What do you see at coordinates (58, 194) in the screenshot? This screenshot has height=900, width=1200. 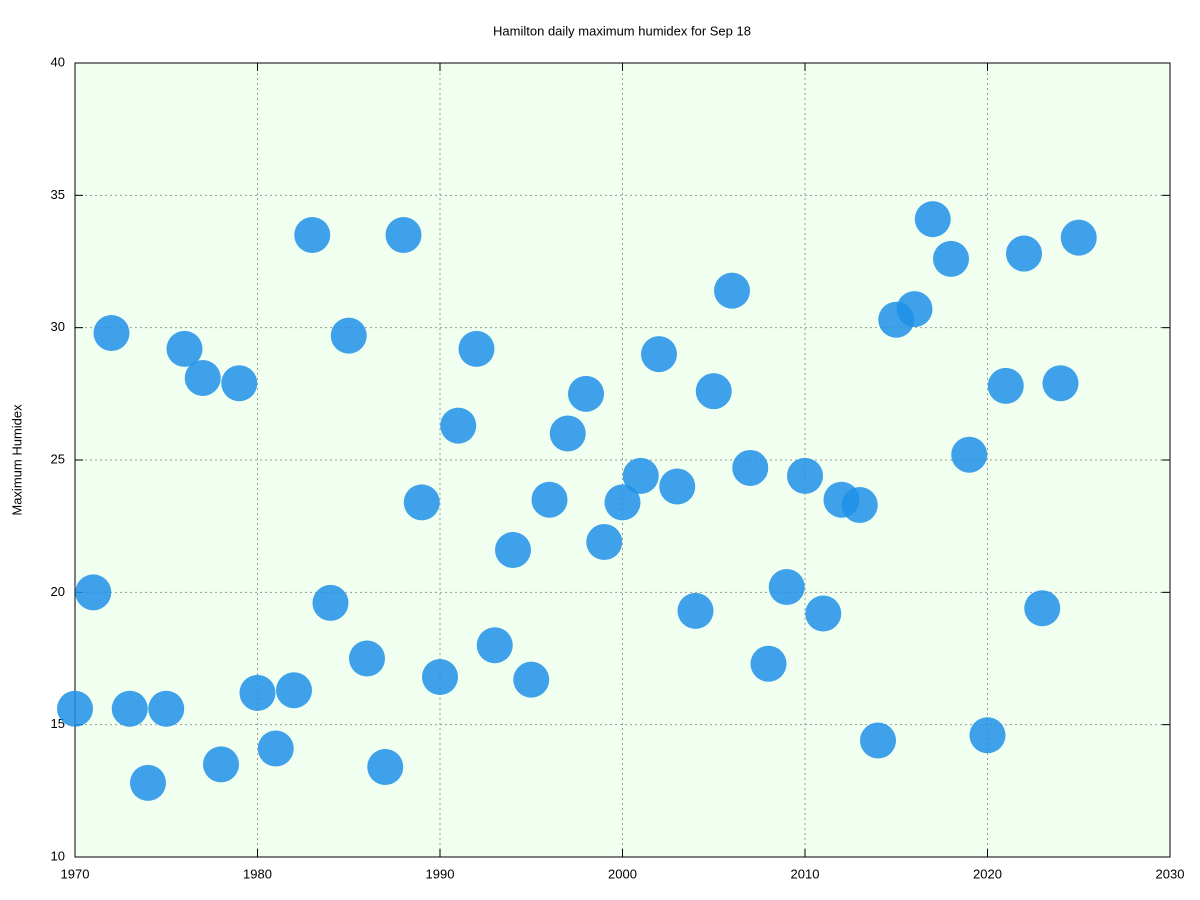 I see `y-tick-label: 35` at bounding box center [58, 194].